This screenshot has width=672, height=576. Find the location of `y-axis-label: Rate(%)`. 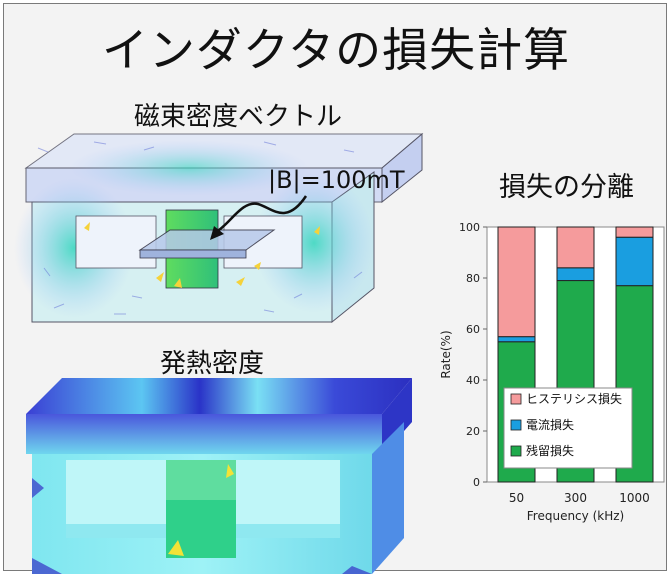

y-axis-label: Rate(%) is located at coordinates (446, 354).